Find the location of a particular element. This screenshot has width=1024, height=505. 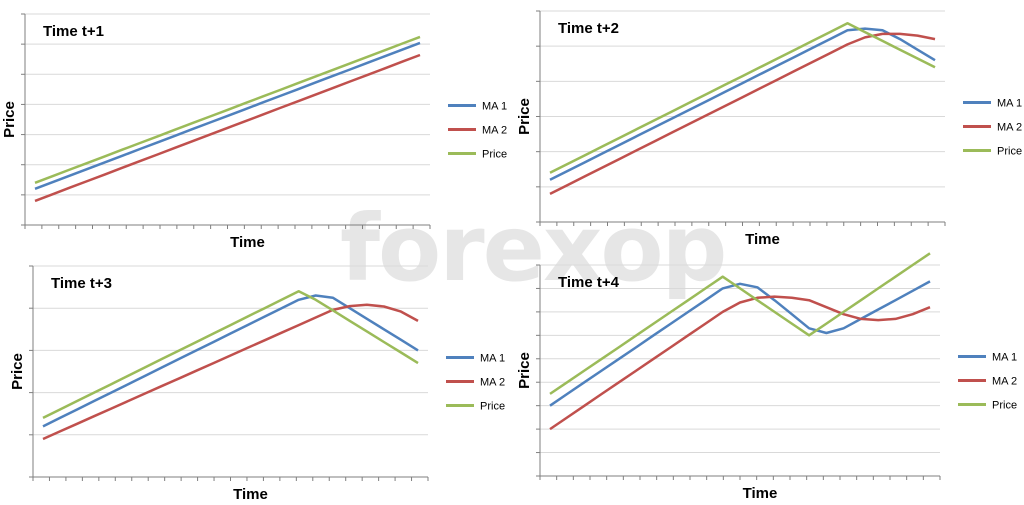

chart-title: Time t+4 is located at coordinates (589, 282).